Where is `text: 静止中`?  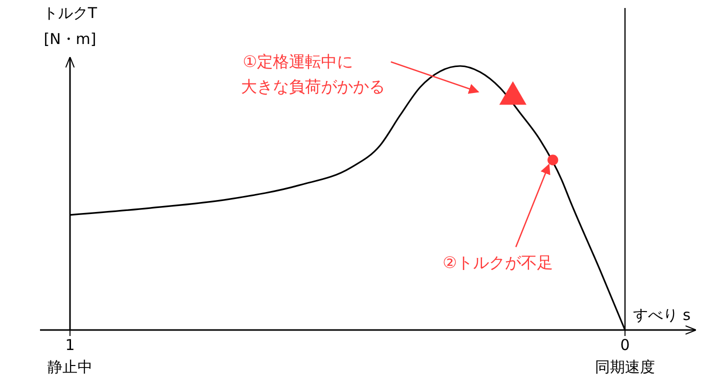 text: 静止中 is located at coordinates (70, 367).